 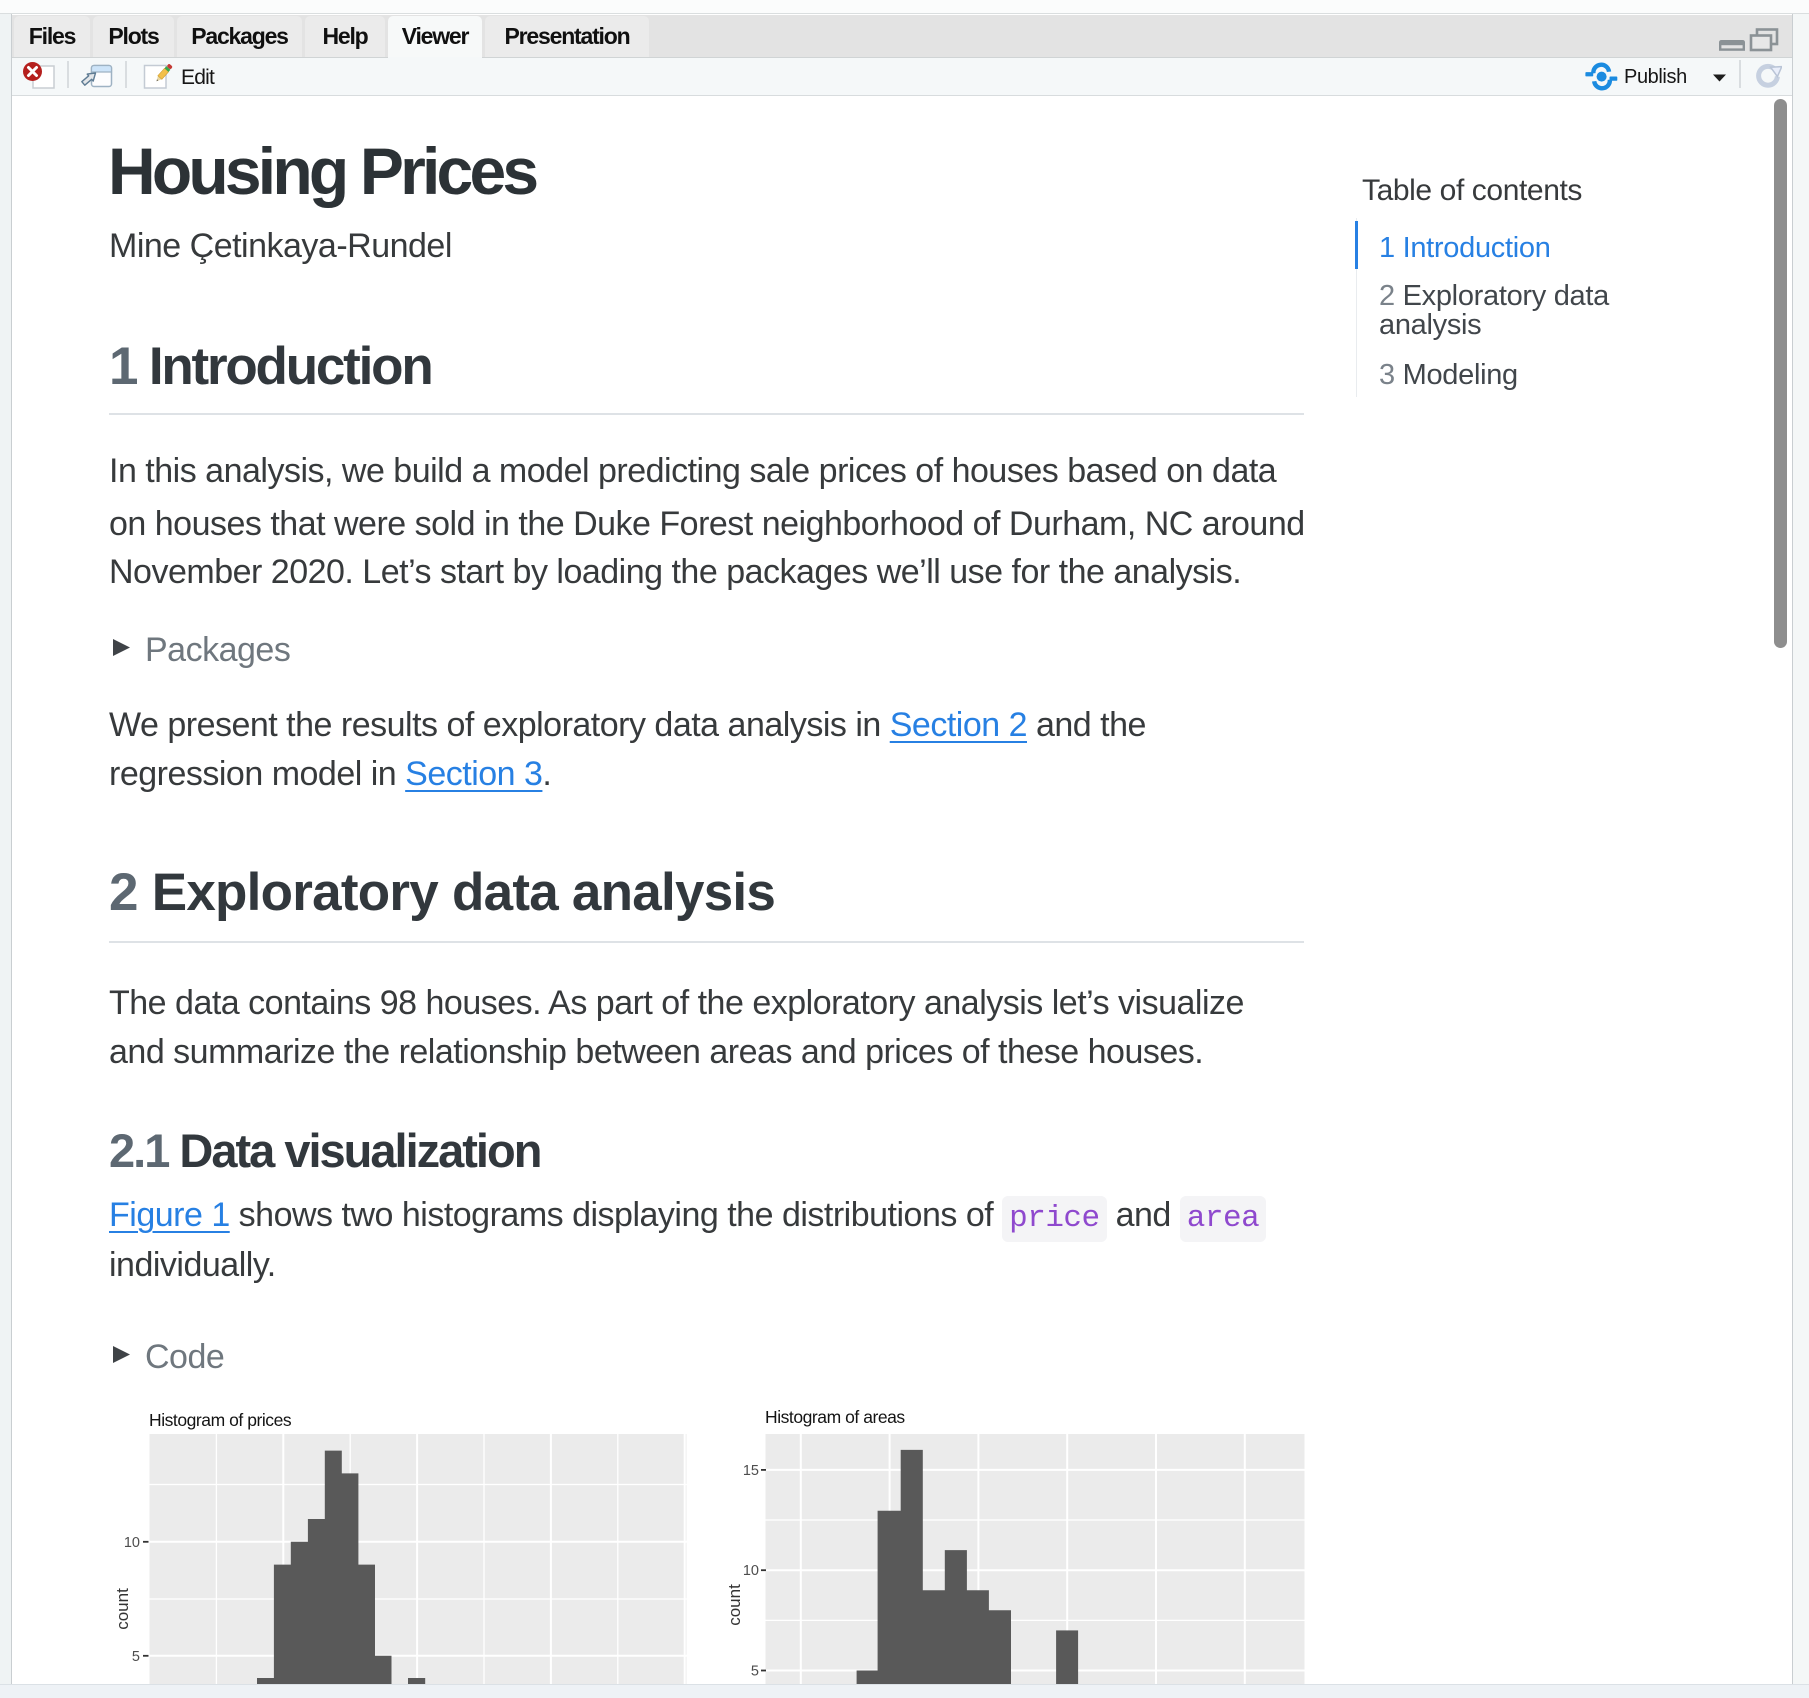 What do you see at coordinates (835, 1417) in the screenshot?
I see `svg-text: Histogram of areas` at bounding box center [835, 1417].